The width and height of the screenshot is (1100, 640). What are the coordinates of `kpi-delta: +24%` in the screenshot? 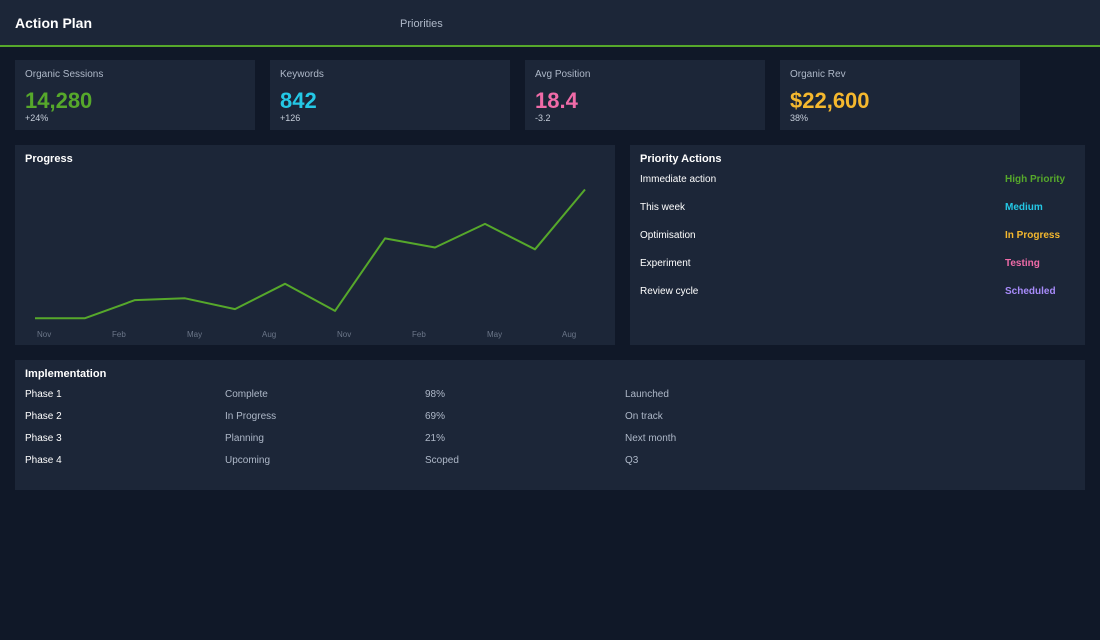 It's located at (37, 118).